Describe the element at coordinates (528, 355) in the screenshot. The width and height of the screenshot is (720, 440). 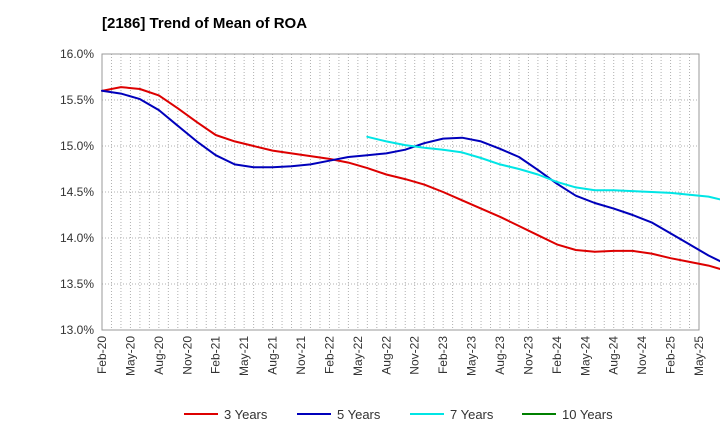
I see `x-tick-label: Nov-23` at that location.